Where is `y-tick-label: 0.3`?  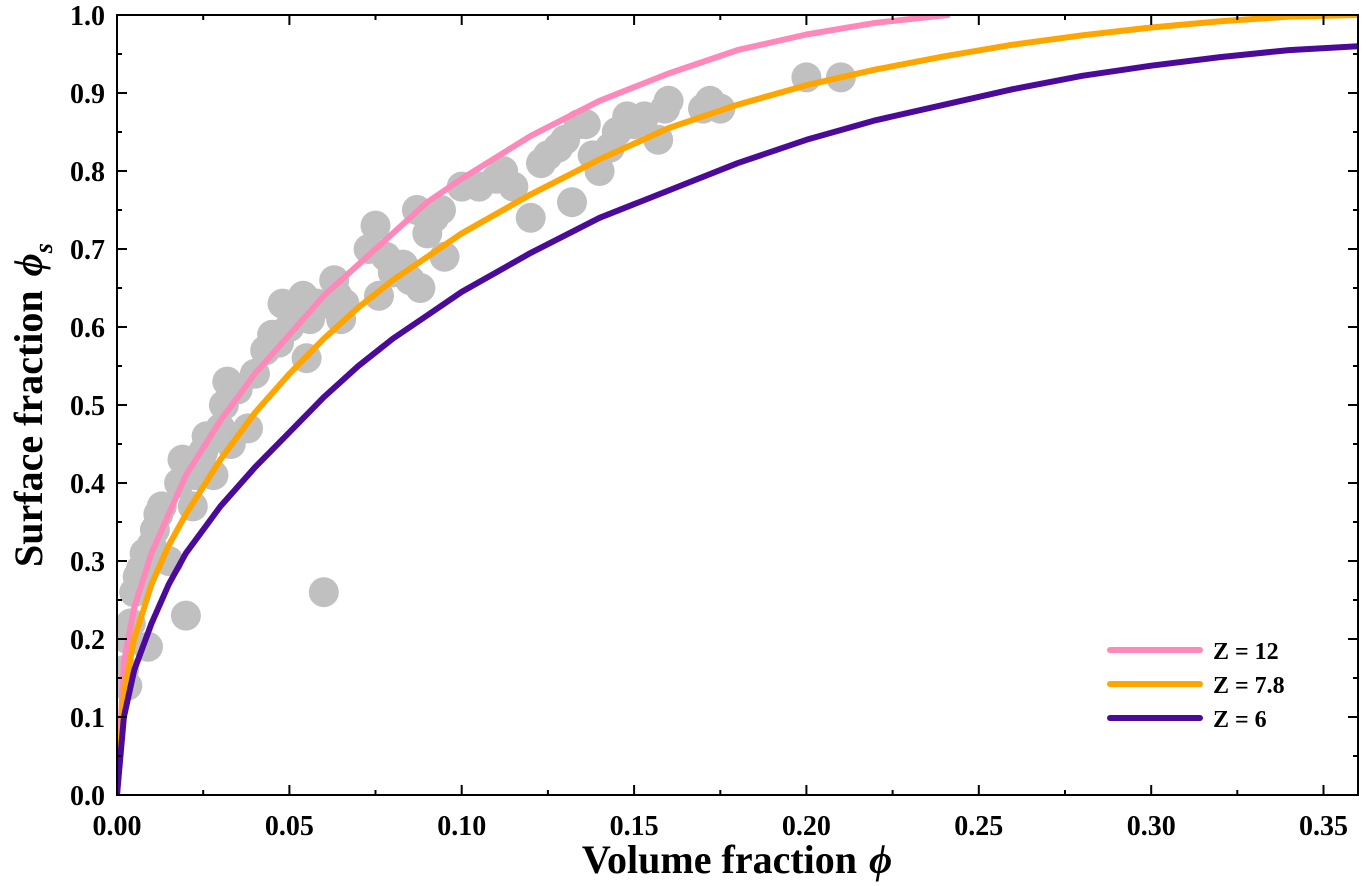
y-tick-label: 0.3 is located at coordinates (87, 562).